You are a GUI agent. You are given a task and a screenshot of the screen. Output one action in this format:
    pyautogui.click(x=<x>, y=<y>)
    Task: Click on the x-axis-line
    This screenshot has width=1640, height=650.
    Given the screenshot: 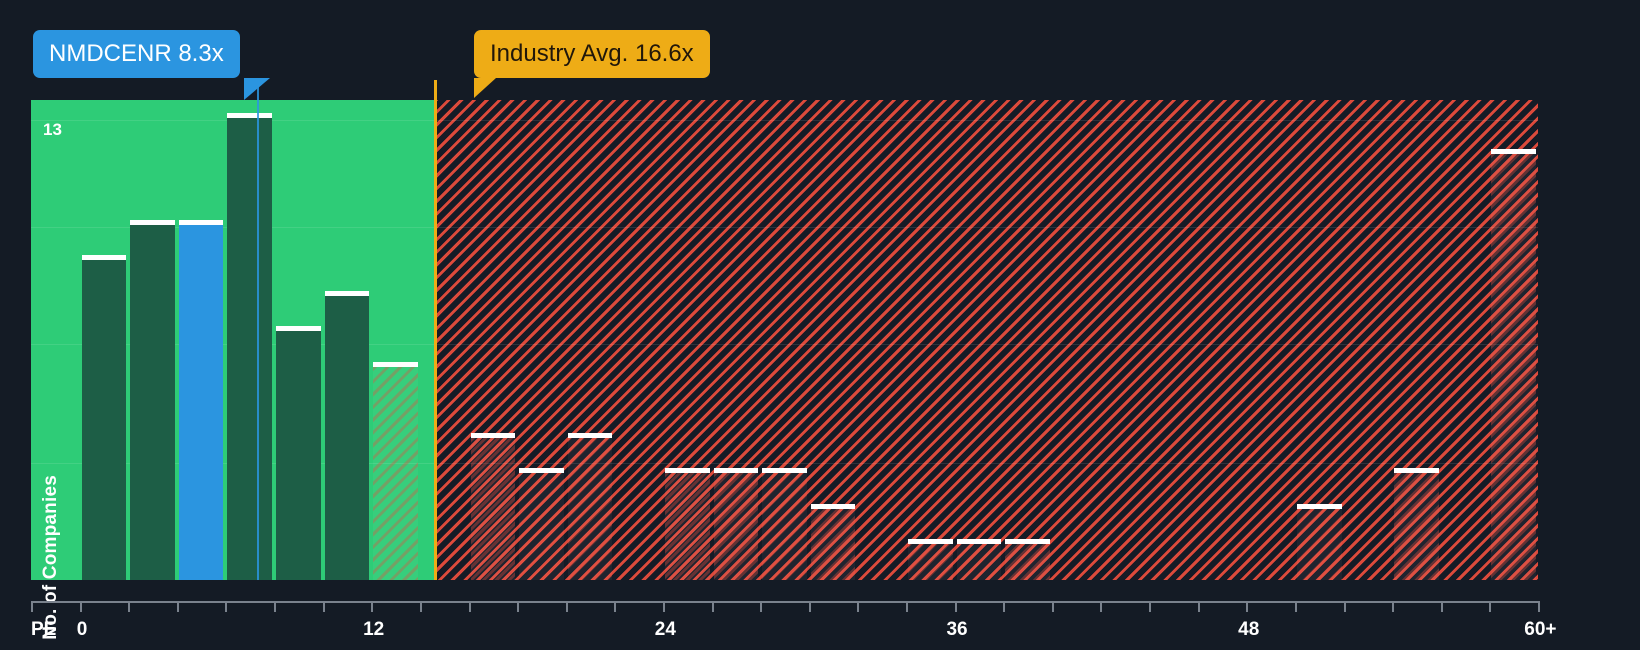 What is the action you would take?
    pyautogui.click(x=784, y=602)
    